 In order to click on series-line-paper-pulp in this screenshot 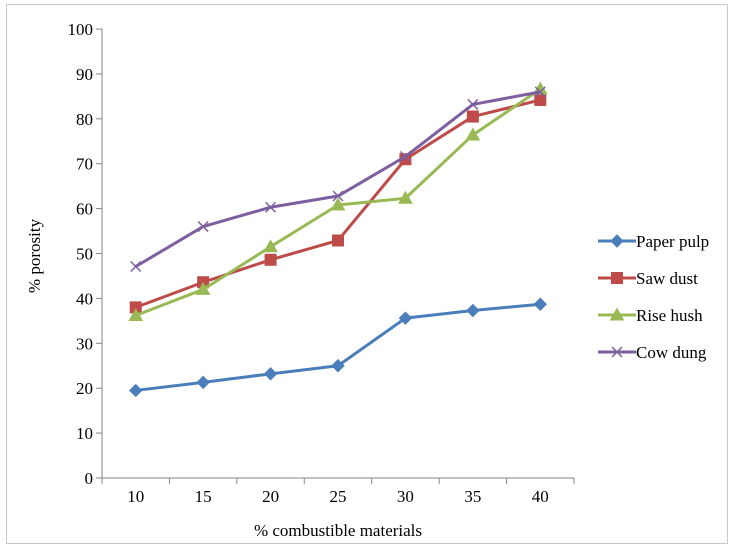, I will do `click(338, 347)`.